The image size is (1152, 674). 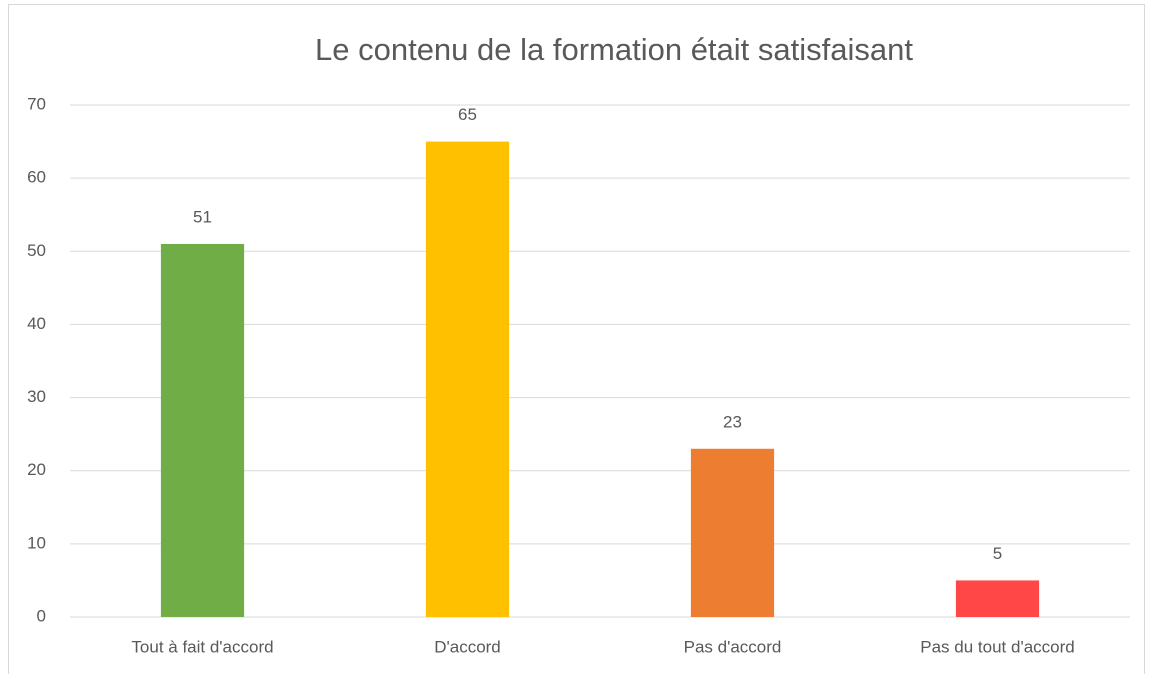 What do you see at coordinates (202, 216) in the screenshot?
I see `data-label: 51` at bounding box center [202, 216].